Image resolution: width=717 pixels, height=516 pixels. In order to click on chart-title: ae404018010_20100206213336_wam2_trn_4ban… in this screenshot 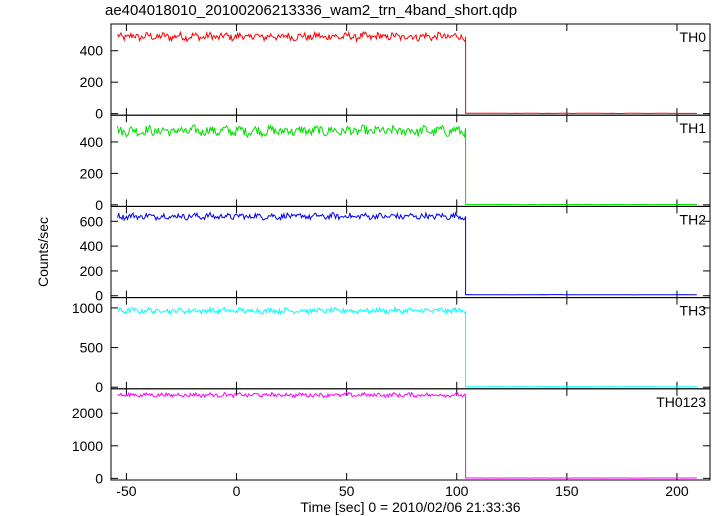, I will do `click(311, 10)`.